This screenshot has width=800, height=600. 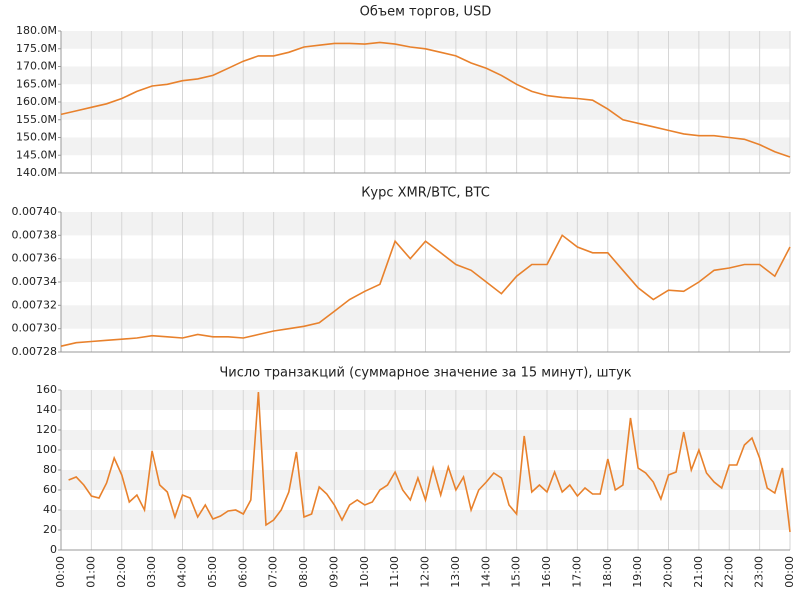 What do you see at coordinates (35, 351) in the screenshot?
I see `y-tick-label: 0.00728` at bounding box center [35, 351].